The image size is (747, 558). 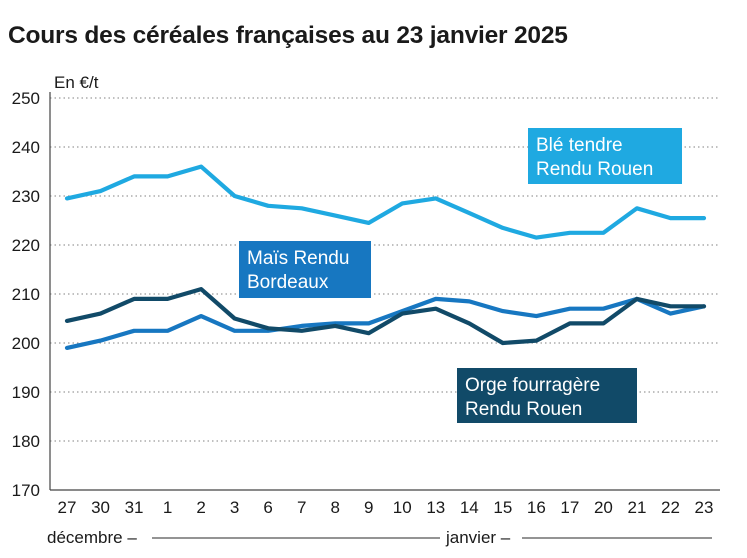 I want to click on x-tick-labels: 27 30 31 1 2 3 6 7 8 9 10 13 14 15 16 17 20 21 22 23, so click(x=386, y=507).